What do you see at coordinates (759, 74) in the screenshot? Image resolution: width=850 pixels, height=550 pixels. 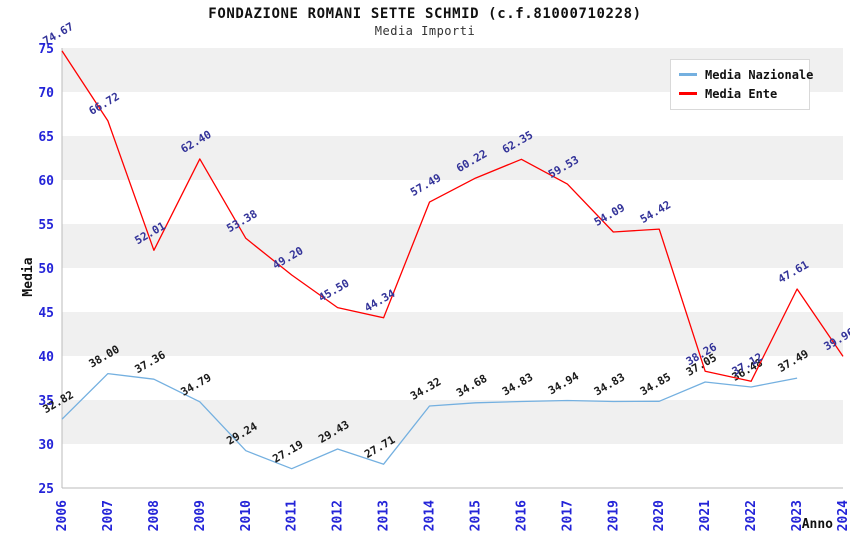 I see `legend-item-label: Media Nazionale` at bounding box center [759, 74].